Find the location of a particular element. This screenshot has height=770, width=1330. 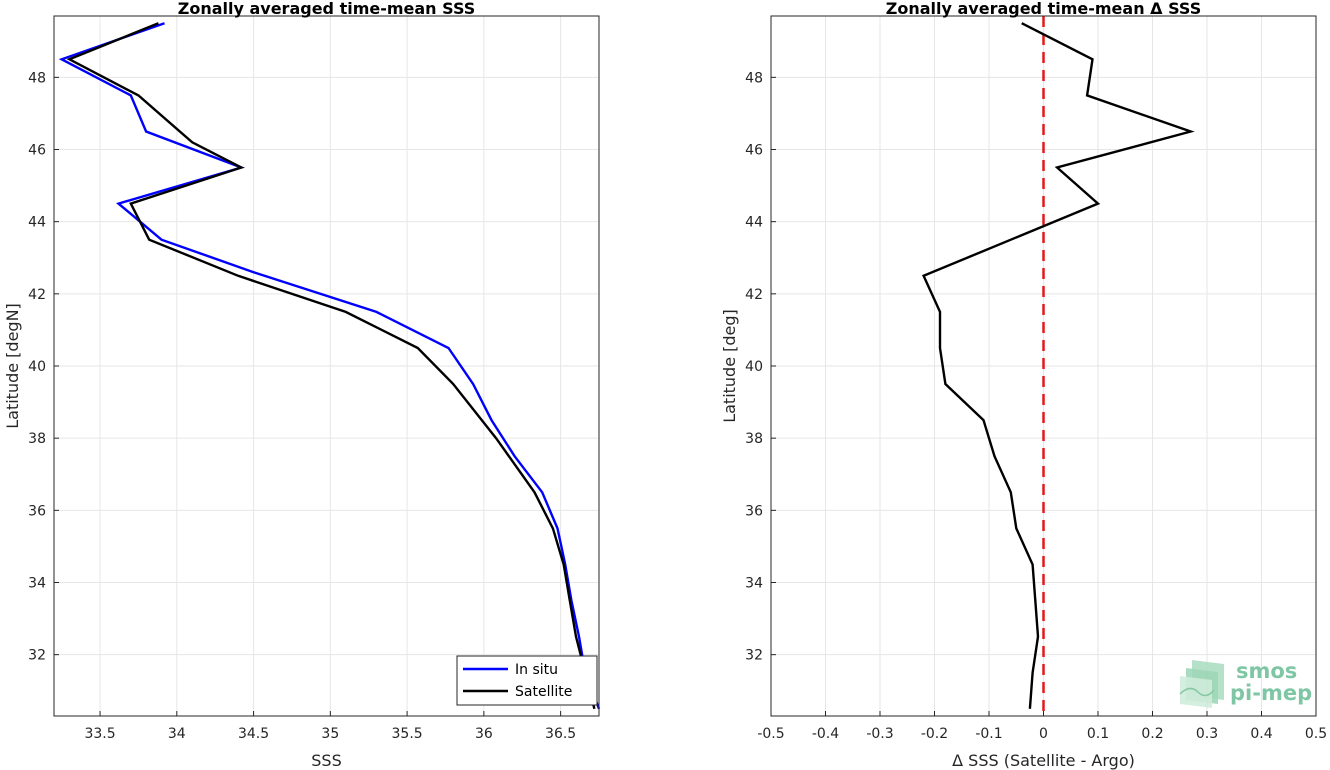

x-tick-label: 0 is located at coordinates (1043, 734).